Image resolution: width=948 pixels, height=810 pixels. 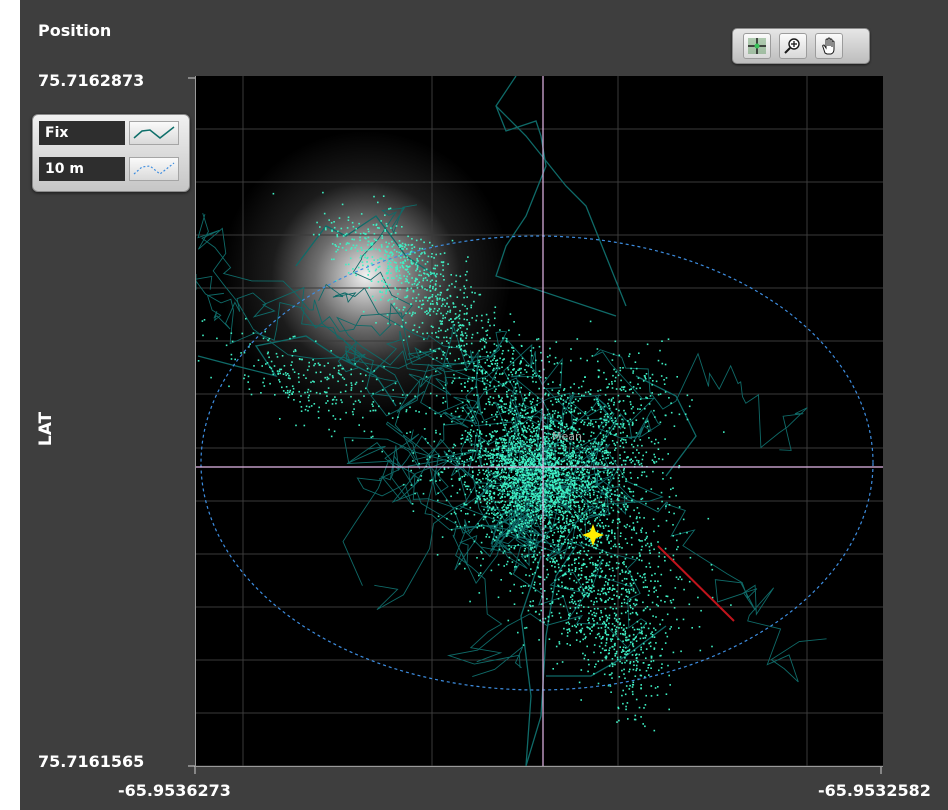 I want to click on y-axis-max-label: 75.7162873, so click(x=91, y=80).